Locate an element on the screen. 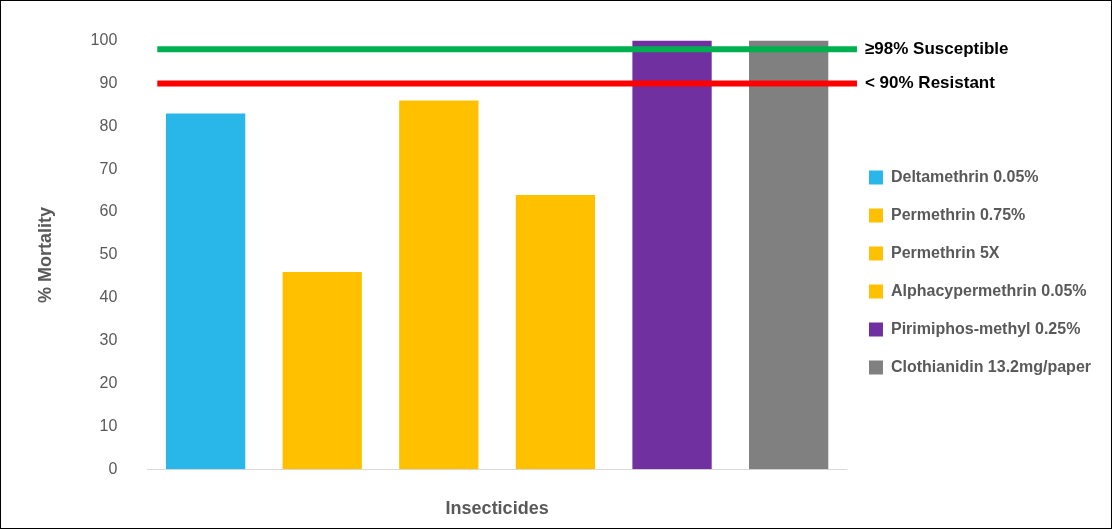 The height and width of the screenshot is (529, 1112). y-tick-label: 30 is located at coordinates (108, 340).